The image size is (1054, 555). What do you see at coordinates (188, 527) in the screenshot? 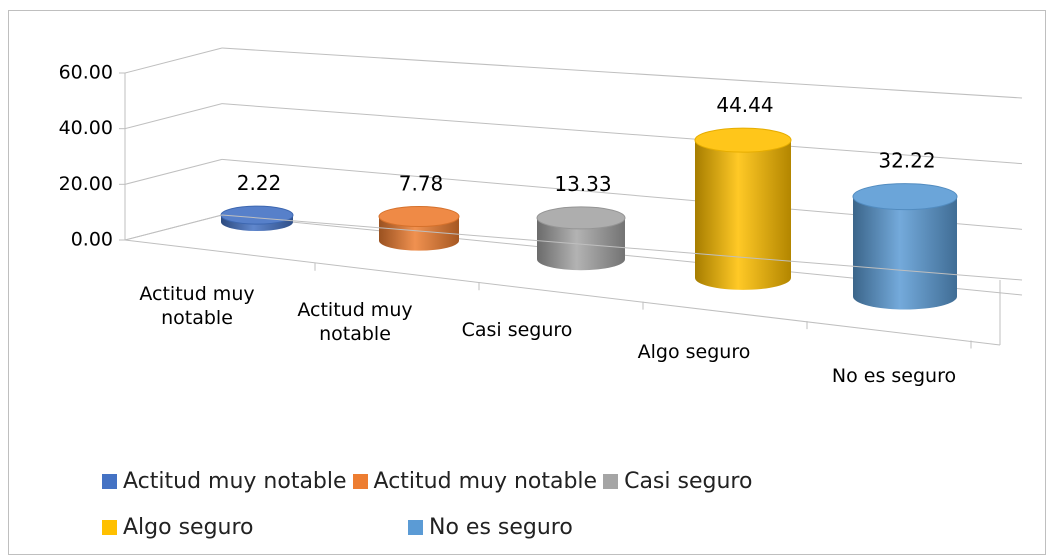
I see `legend-label: Algo seguro` at bounding box center [188, 527].